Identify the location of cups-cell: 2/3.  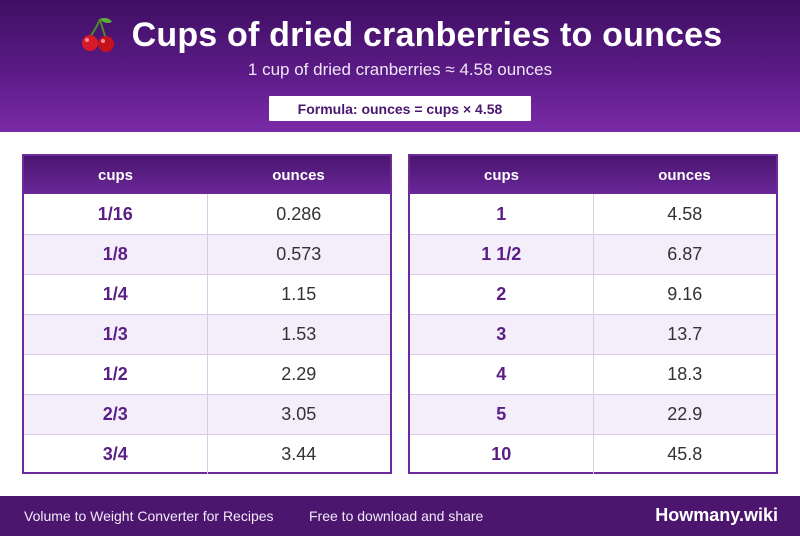
(116, 414).